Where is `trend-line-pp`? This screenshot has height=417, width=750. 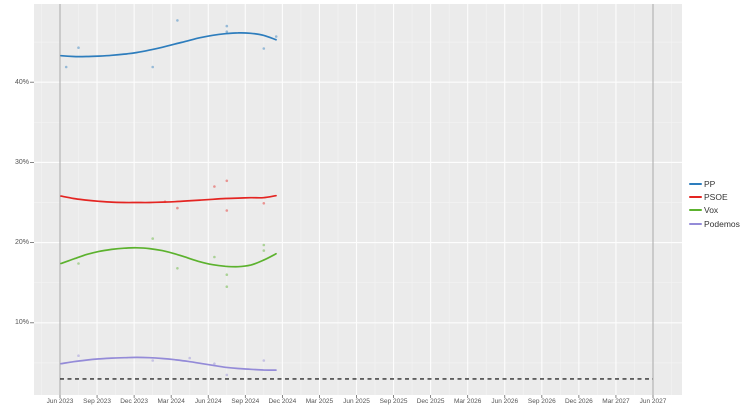
trend-line-pp is located at coordinates (168, 45).